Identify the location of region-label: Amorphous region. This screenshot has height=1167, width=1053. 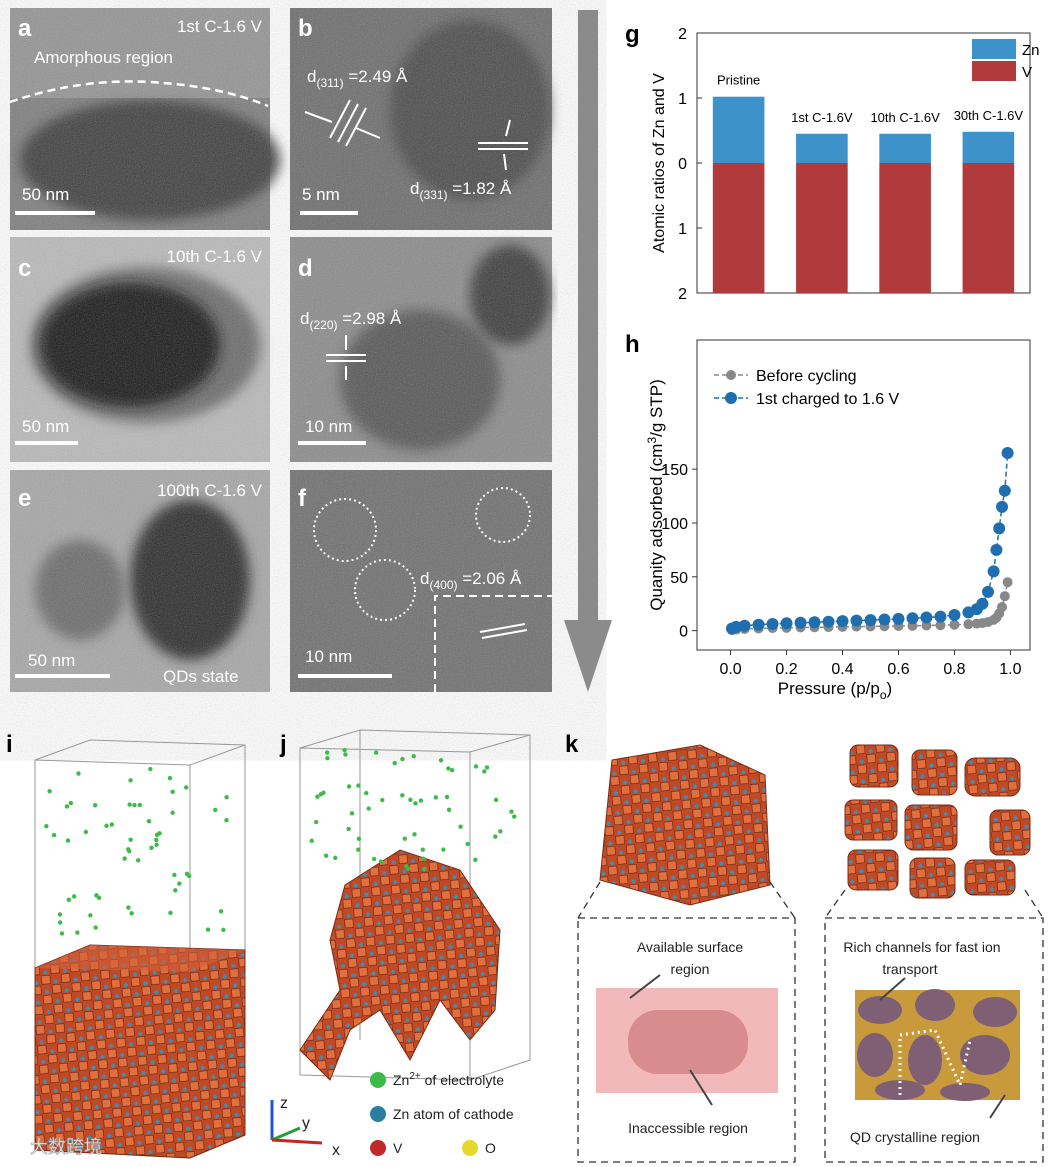
(103, 57).